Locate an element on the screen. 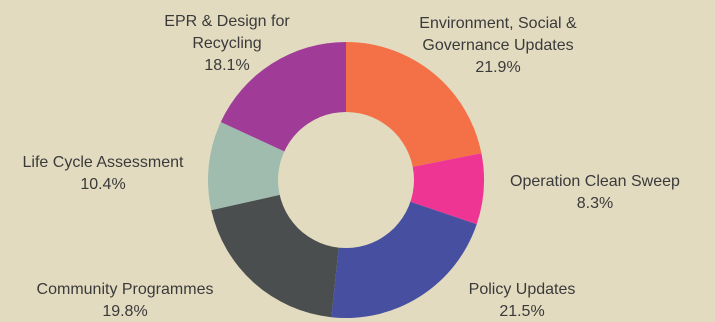 This screenshot has width=715, height=322. slice-name-line: Governance Updates is located at coordinates (497, 45).